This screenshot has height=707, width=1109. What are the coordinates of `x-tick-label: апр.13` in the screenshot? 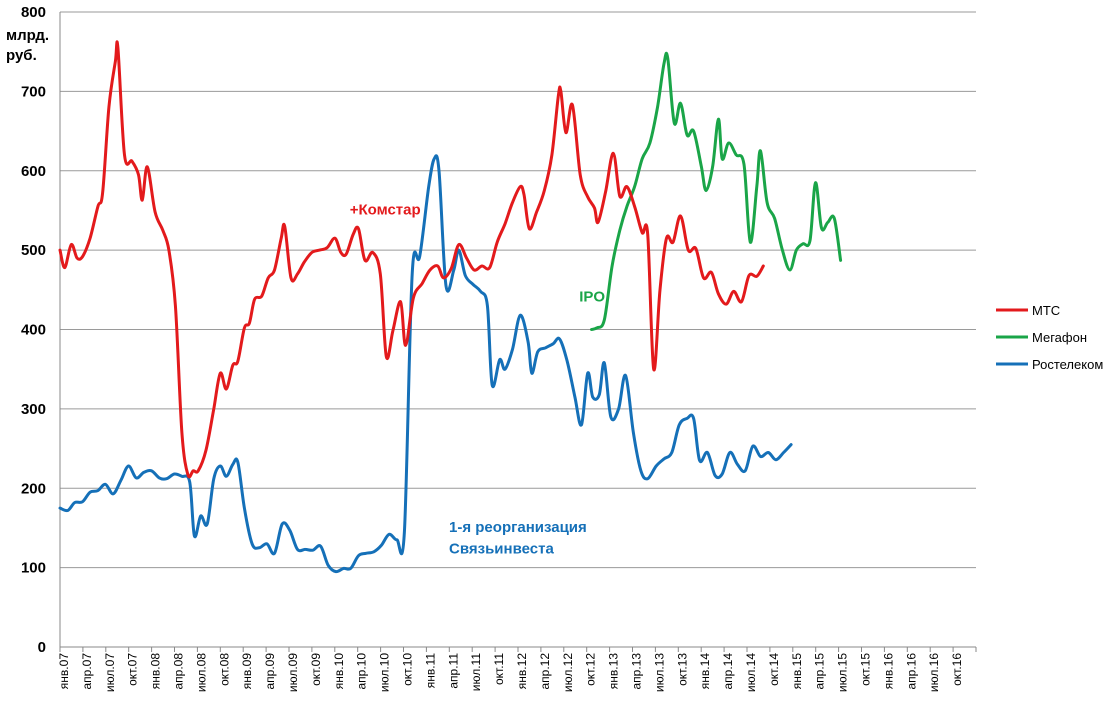 It's located at (637, 671).